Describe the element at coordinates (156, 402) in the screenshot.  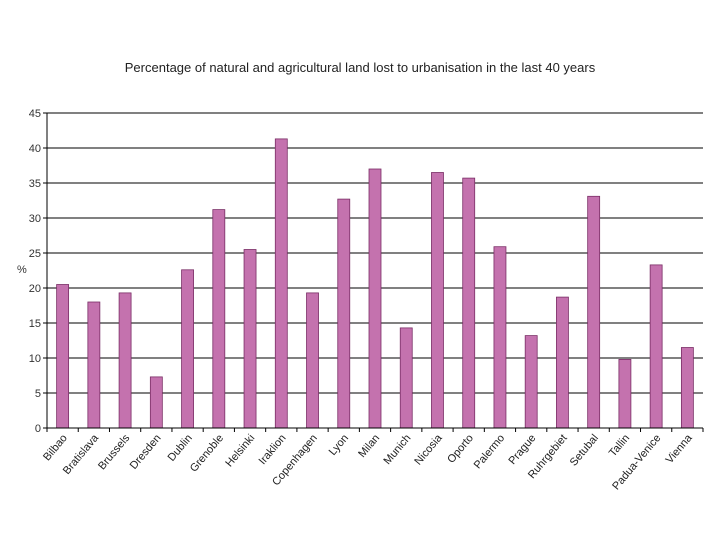
I see `bar-dresden` at that location.